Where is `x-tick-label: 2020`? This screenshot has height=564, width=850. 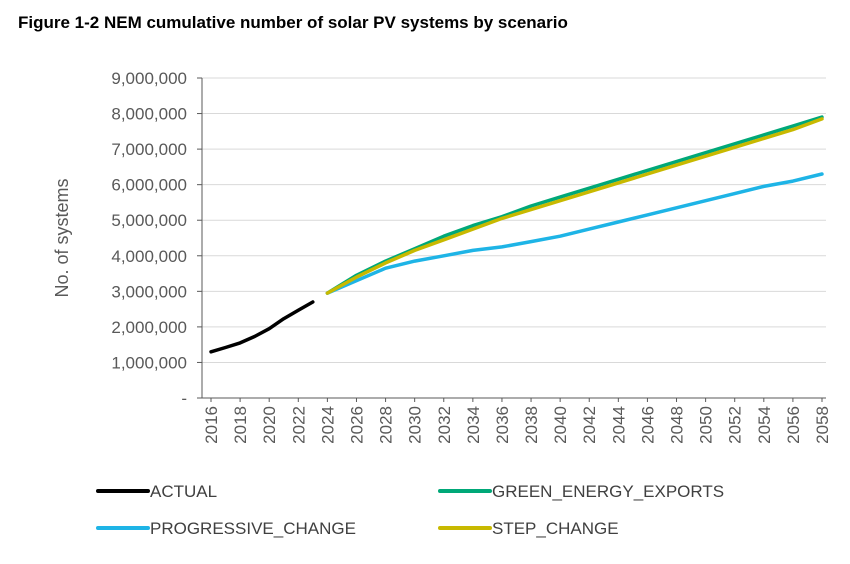 x-tick-label: 2020 is located at coordinates (269, 425).